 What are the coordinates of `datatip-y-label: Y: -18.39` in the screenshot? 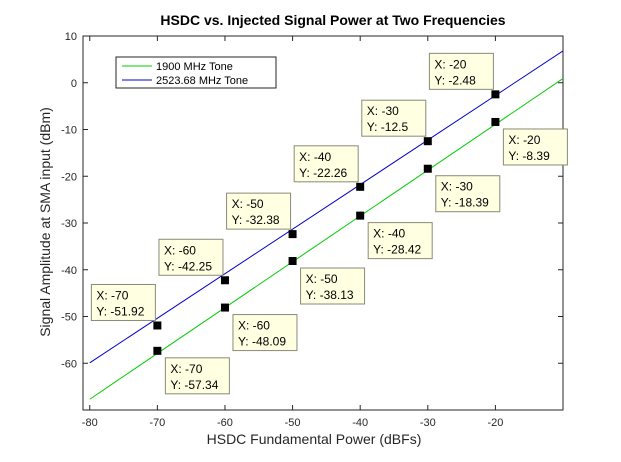 It's located at (465, 203).